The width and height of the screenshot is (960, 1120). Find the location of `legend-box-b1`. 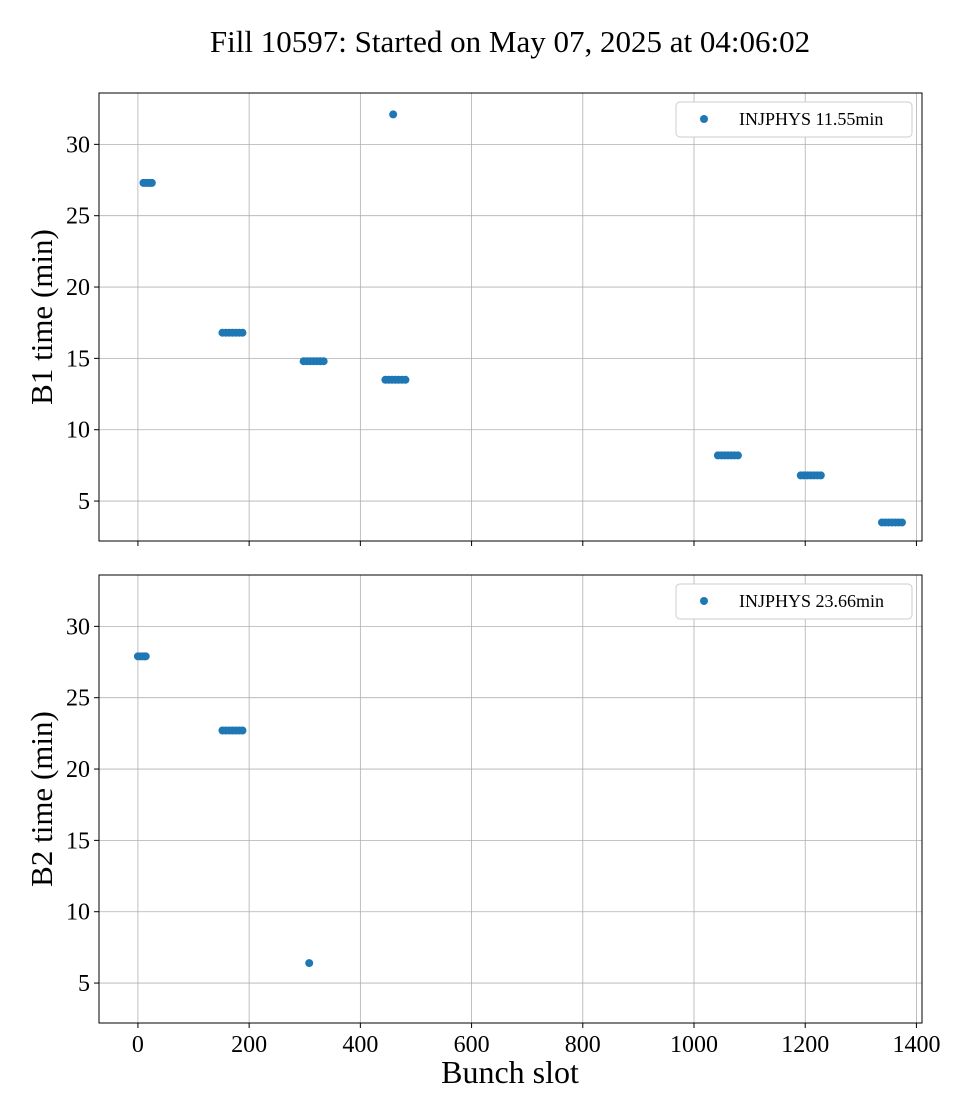

legend-box-b1 is located at coordinates (794, 119).